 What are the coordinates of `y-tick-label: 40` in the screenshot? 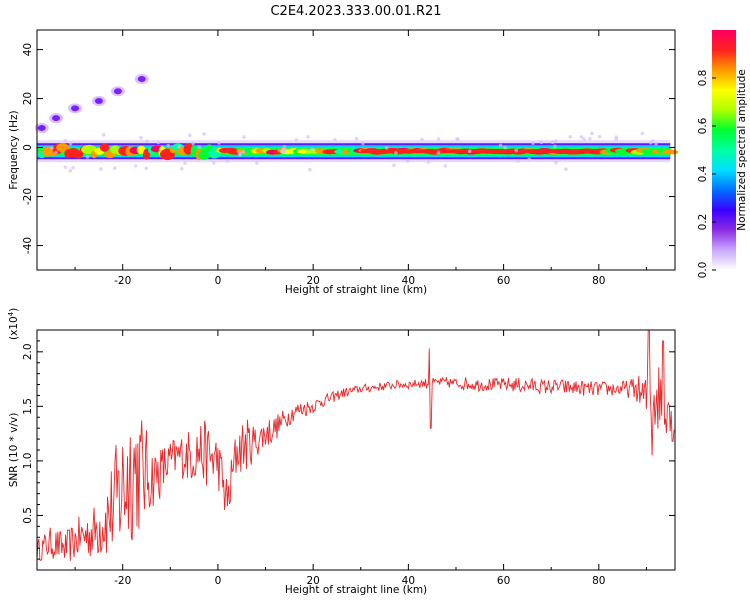 It's located at (28, 49).